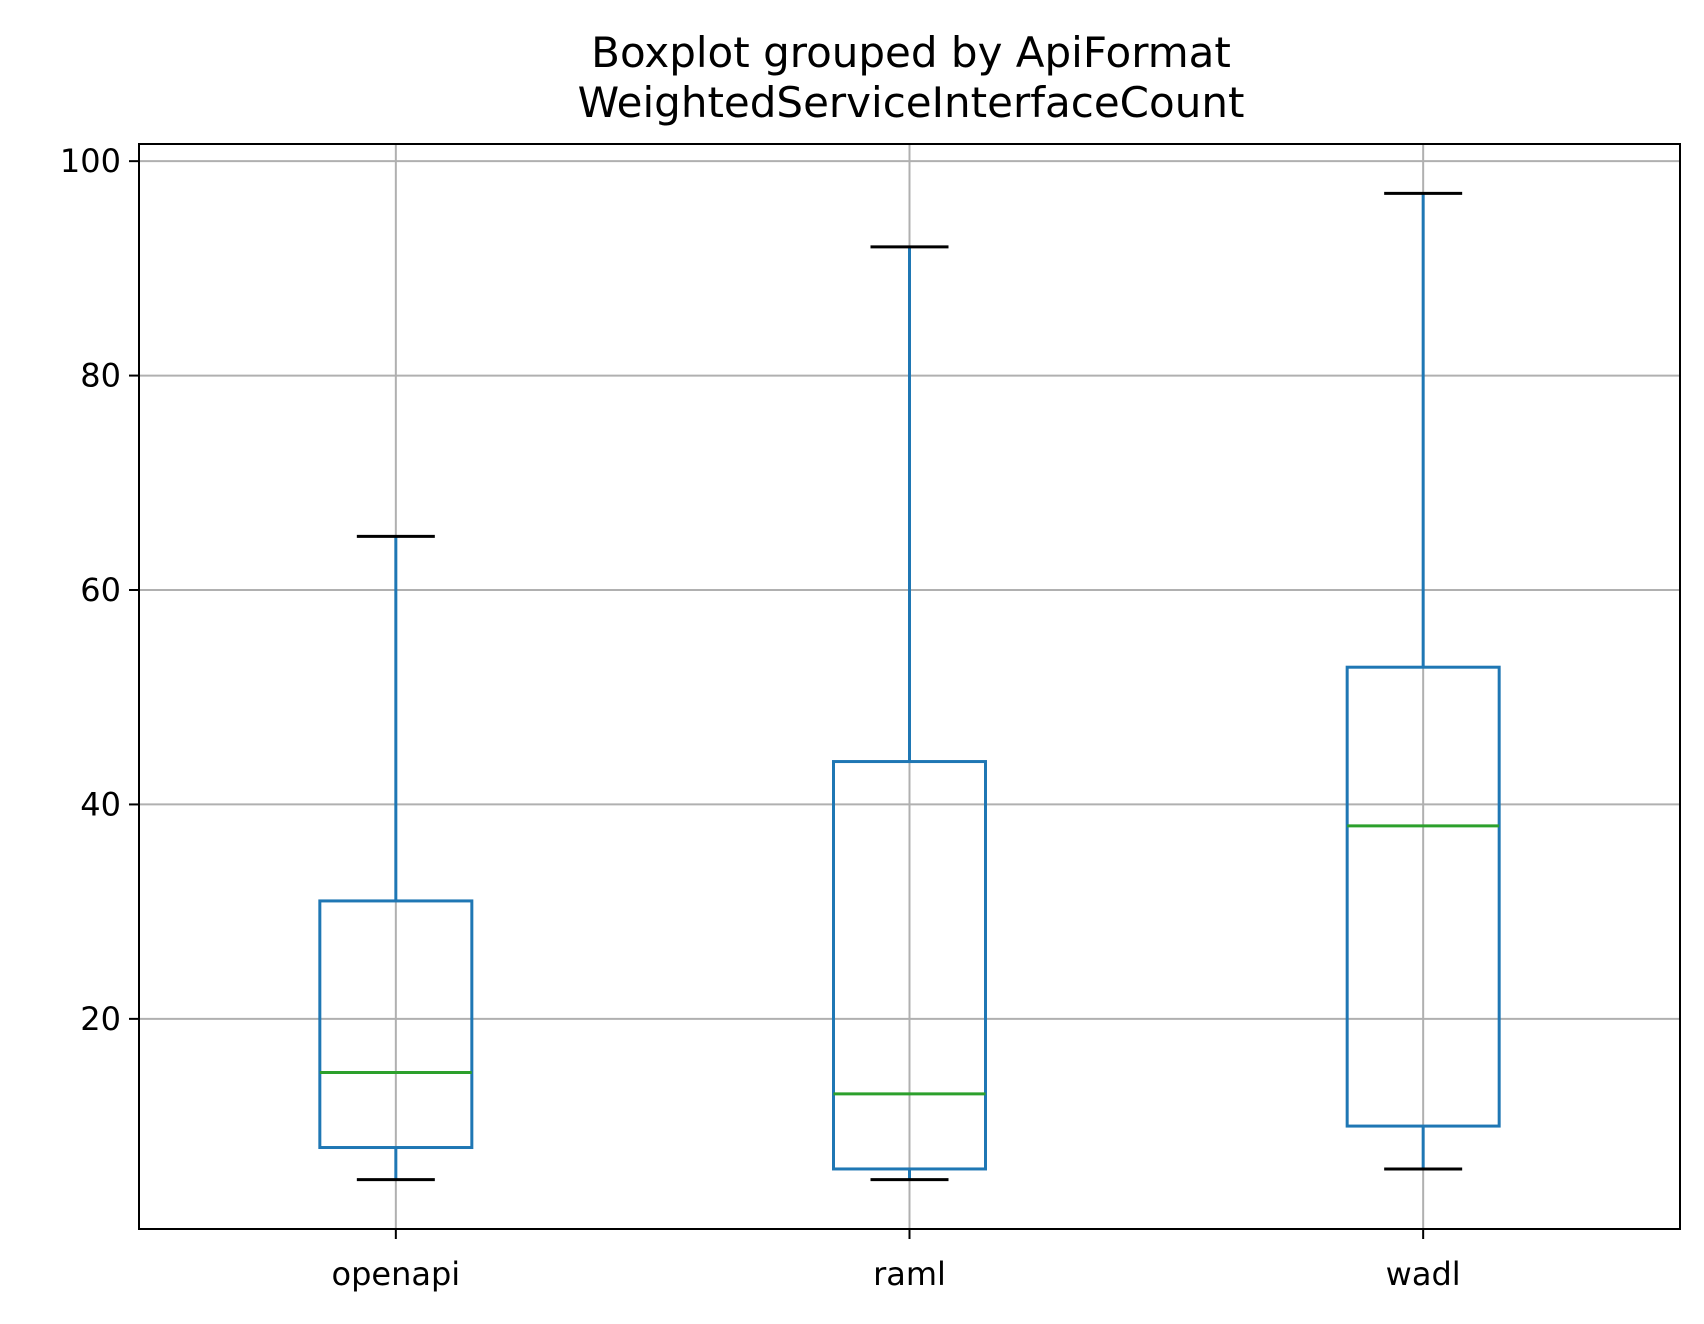 This screenshot has height=1324, width=1704. What do you see at coordinates (911, 52) in the screenshot?
I see `chart-title: Boxplot grouped by ApiFormat` at bounding box center [911, 52].